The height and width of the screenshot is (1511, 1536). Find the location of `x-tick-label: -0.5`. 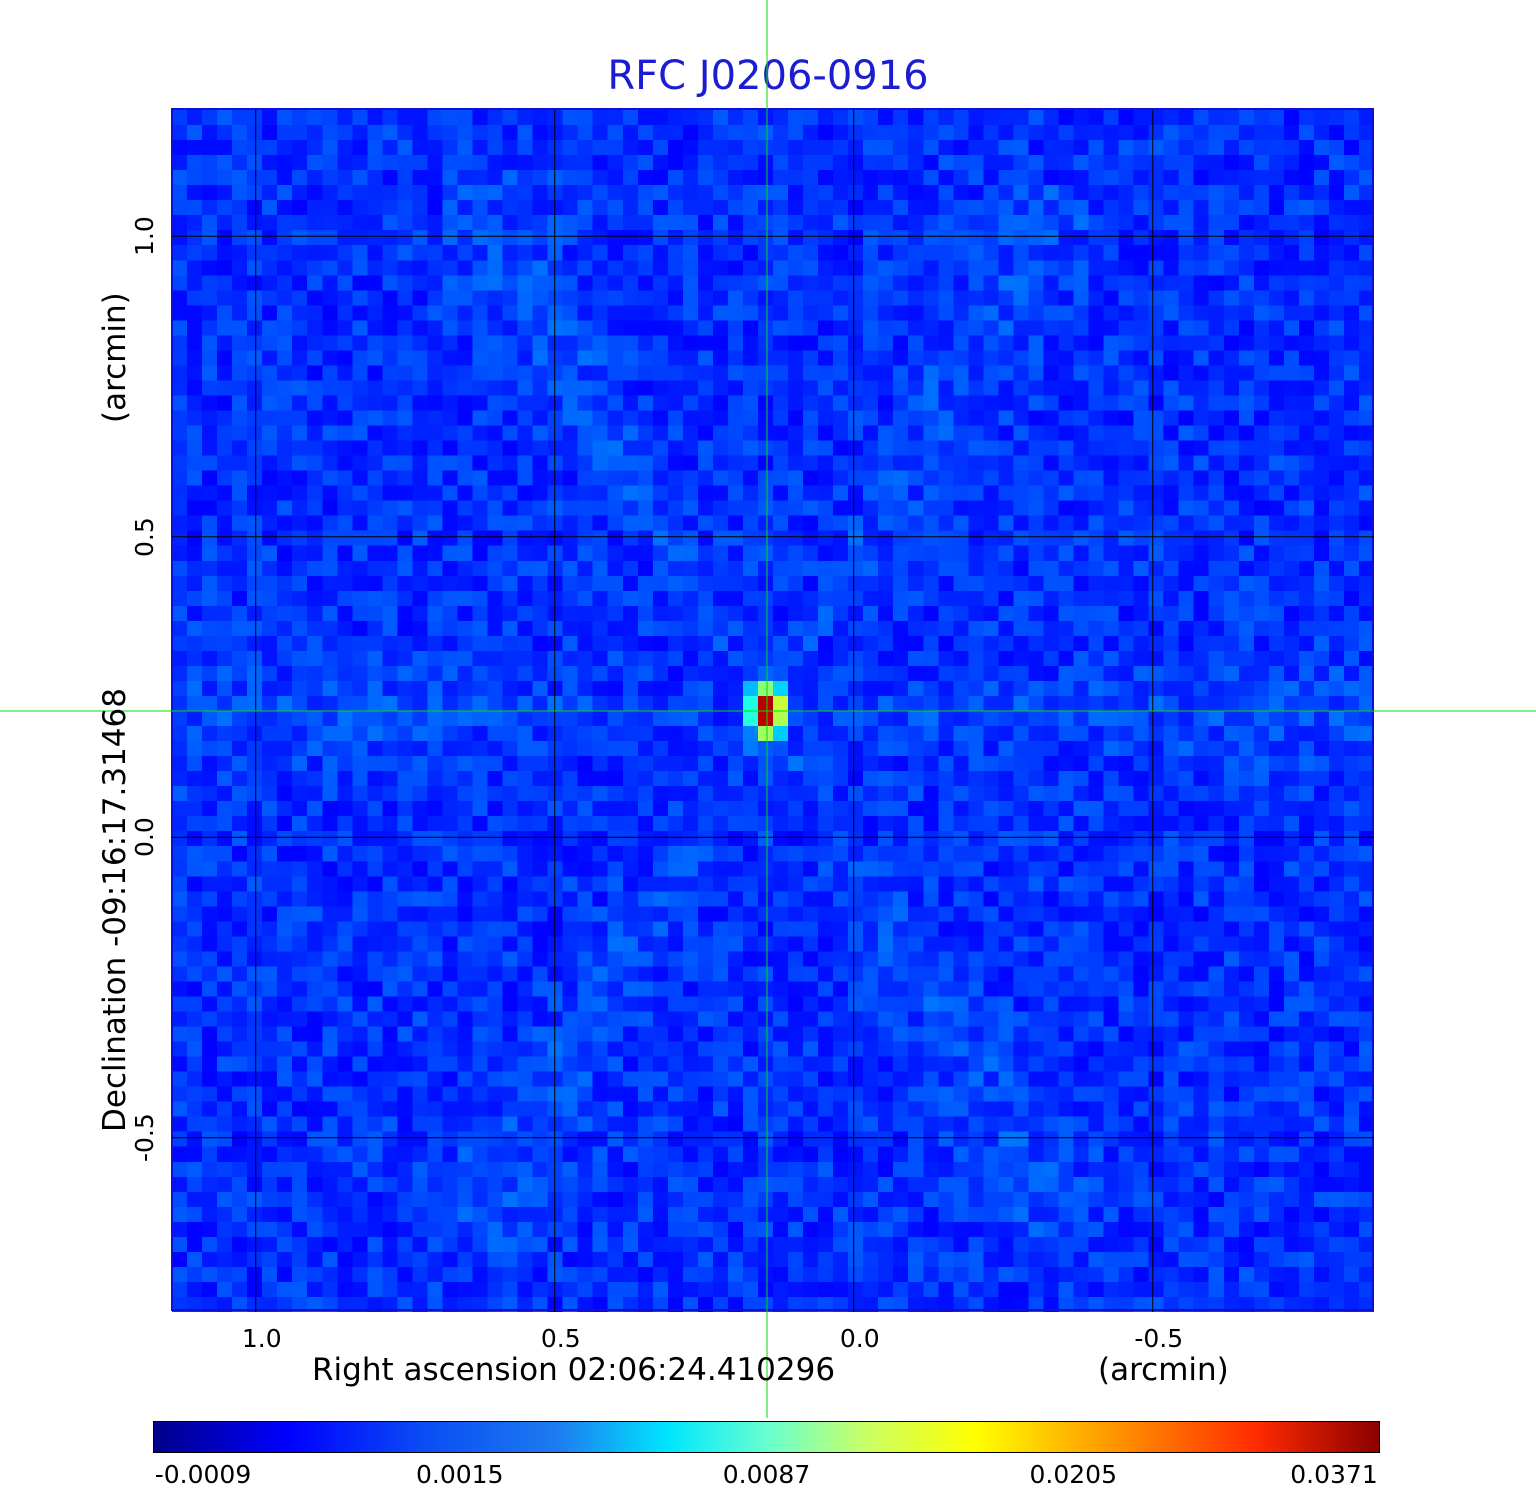

x-tick-label: -0.5 is located at coordinates (1159, 1338).